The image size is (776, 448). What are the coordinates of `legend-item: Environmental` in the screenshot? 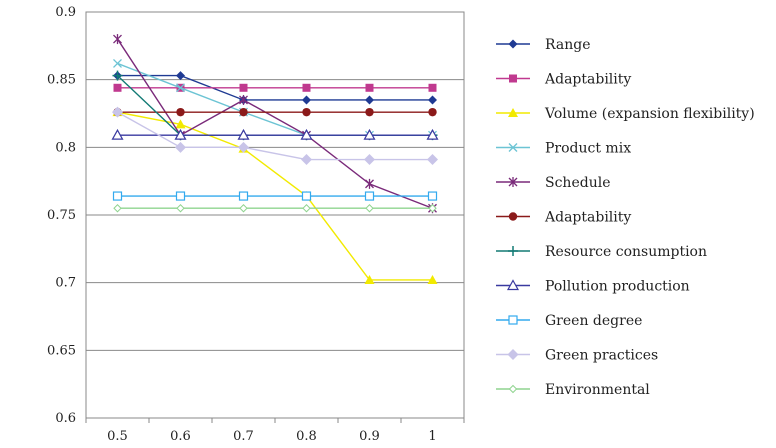 It's located at (573, 390).